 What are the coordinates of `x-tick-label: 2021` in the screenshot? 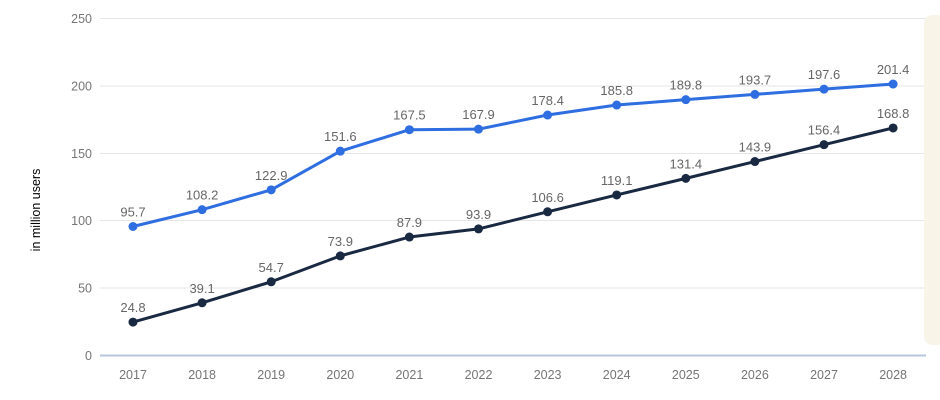 It's located at (409, 375).